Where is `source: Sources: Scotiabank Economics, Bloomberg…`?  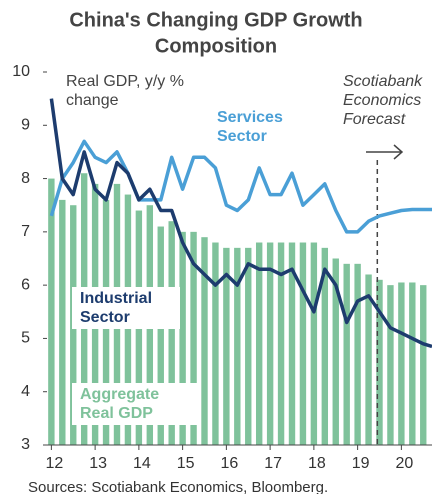 source: Sources: Scotiabank Economics, Bloomberg… is located at coordinates (178, 486).